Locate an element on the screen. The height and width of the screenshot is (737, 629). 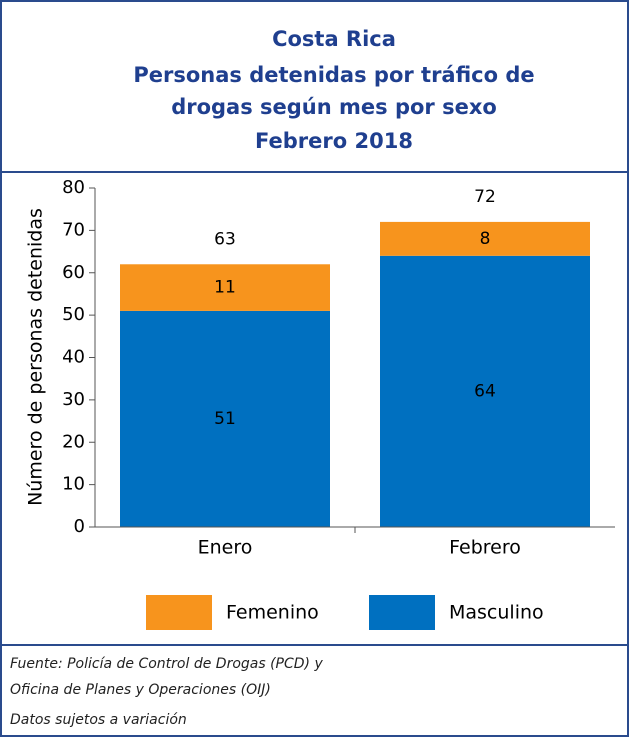
title: Personas detenidas por tráfico de is located at coordinates (333, 75).